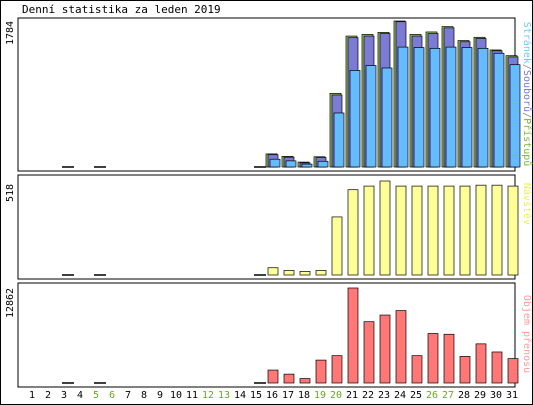 The height and width of the screenshot is (405, 533). What do you see at coordinates (48, 395) in the screenshot?
I see `x-tick-label-day-2: 2` at bounding box center [48, 395].